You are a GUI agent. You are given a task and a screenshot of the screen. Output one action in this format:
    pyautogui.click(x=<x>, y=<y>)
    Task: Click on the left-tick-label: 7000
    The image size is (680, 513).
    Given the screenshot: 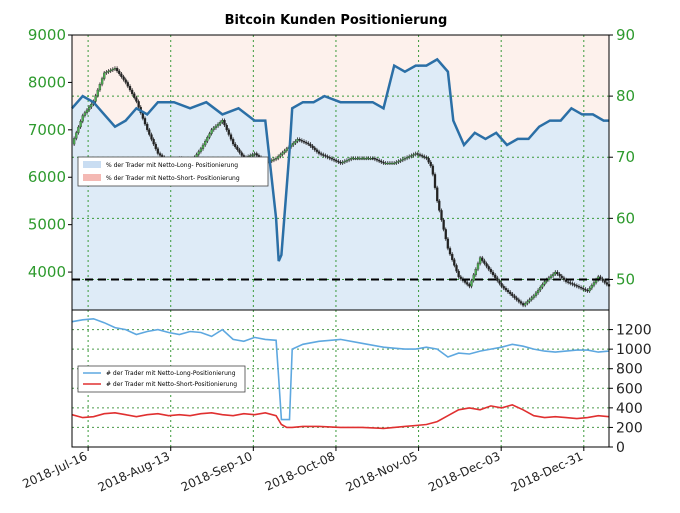 What is the action you would take?
    pyautogui.click(x=47, y=130)
    